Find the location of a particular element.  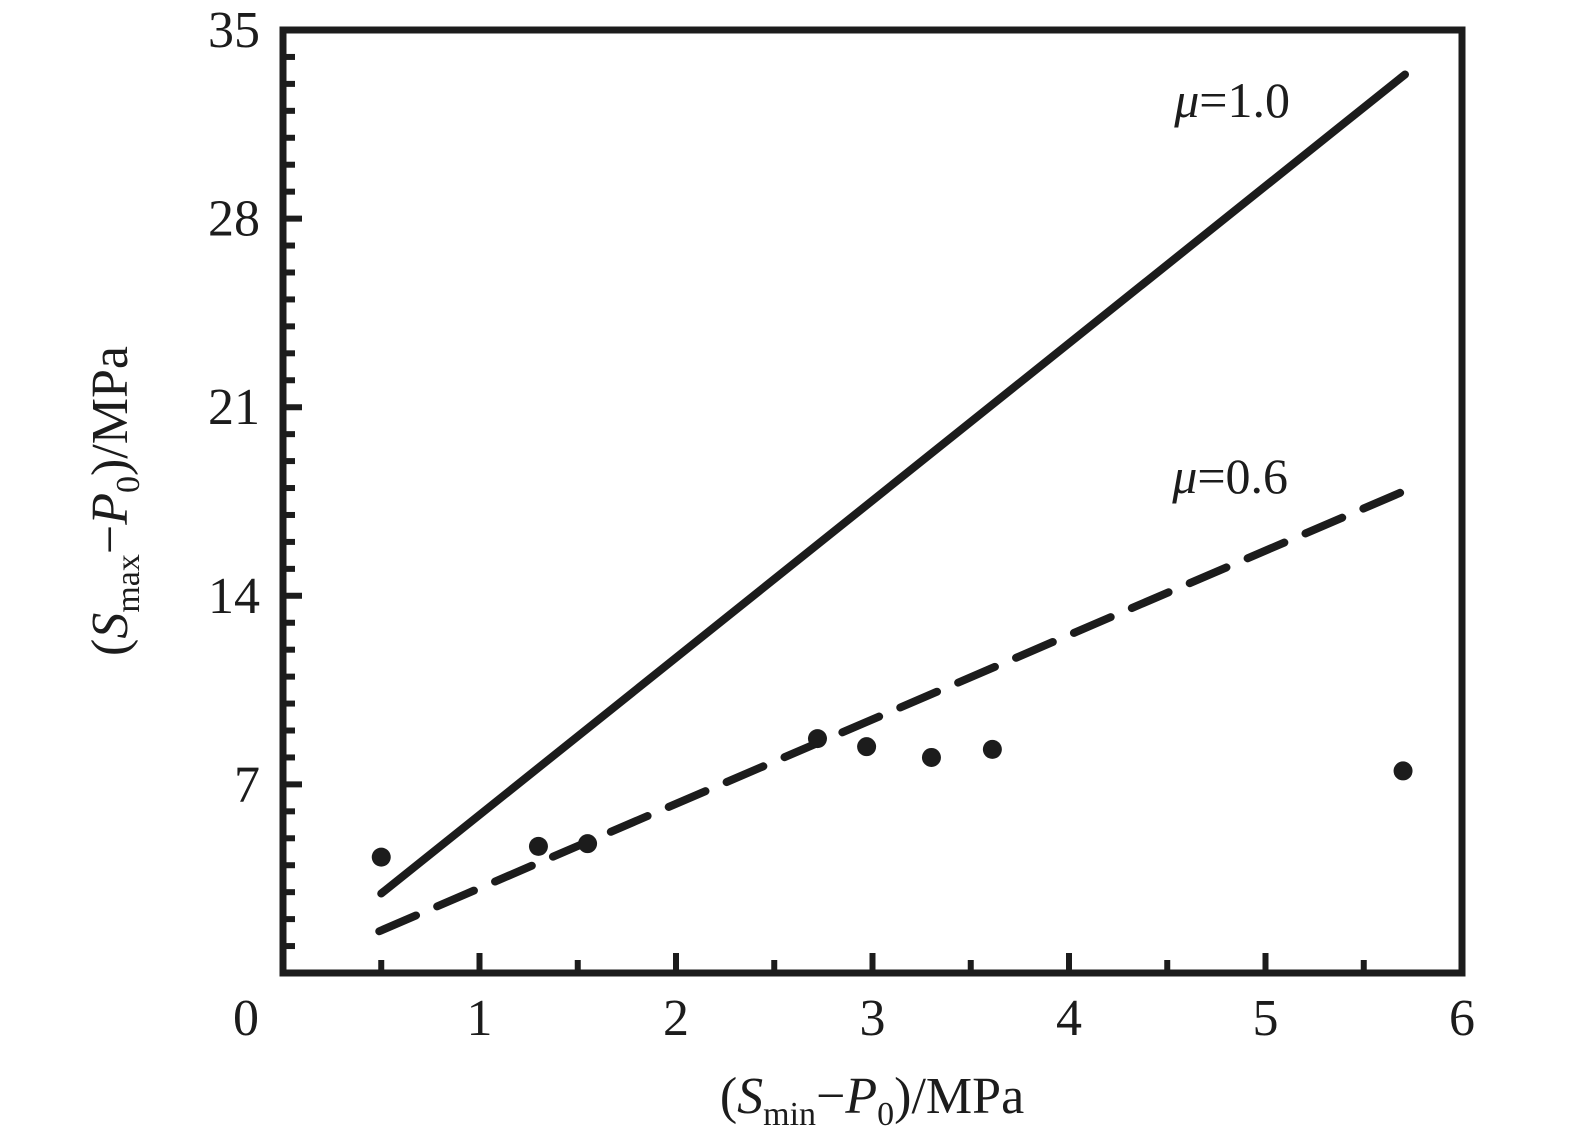

x-tick-label: 1 is located at coordinates (480, 1018).